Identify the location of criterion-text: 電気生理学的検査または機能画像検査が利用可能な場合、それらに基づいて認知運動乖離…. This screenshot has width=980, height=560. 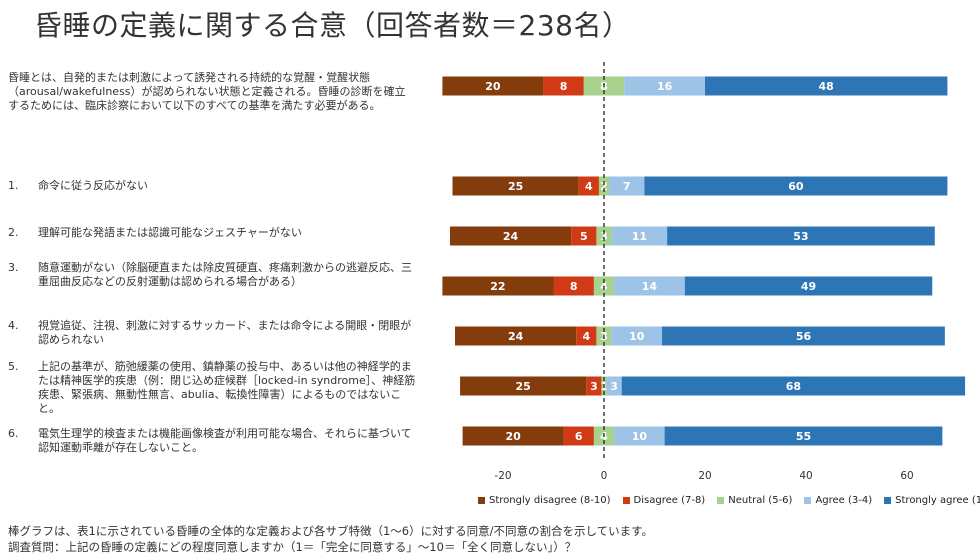
(225, 440).